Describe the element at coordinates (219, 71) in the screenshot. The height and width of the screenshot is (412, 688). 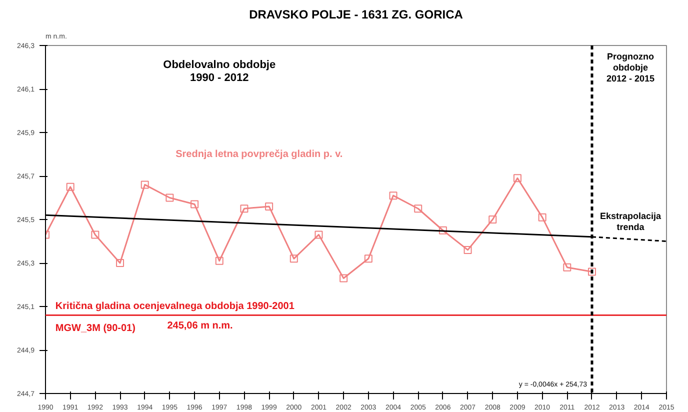
I see `annotation: Obdelovalno obdobje 1990 - 2012` at that location.